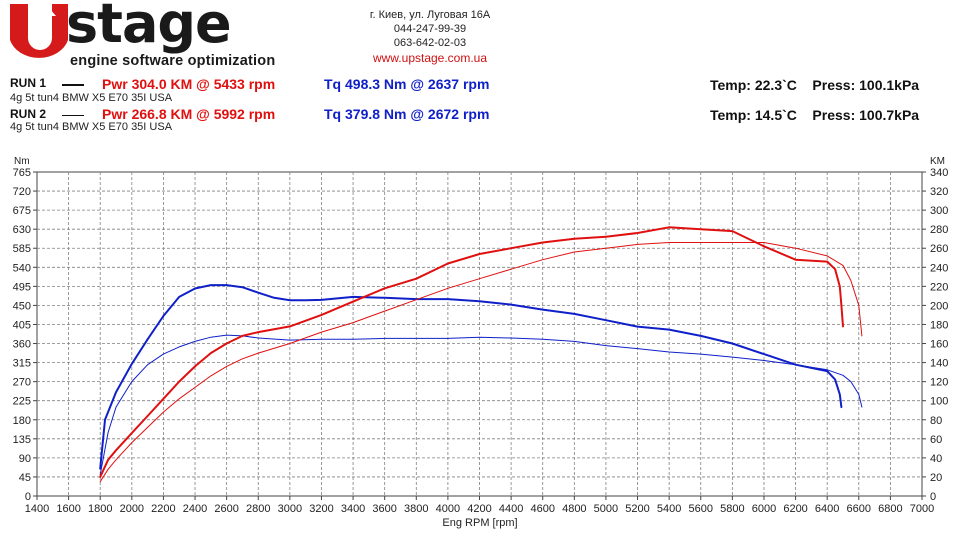  I want to click on run-1-description: 4g 5t tun4 BMW X5 E70 35I USA, so click(91, 98).